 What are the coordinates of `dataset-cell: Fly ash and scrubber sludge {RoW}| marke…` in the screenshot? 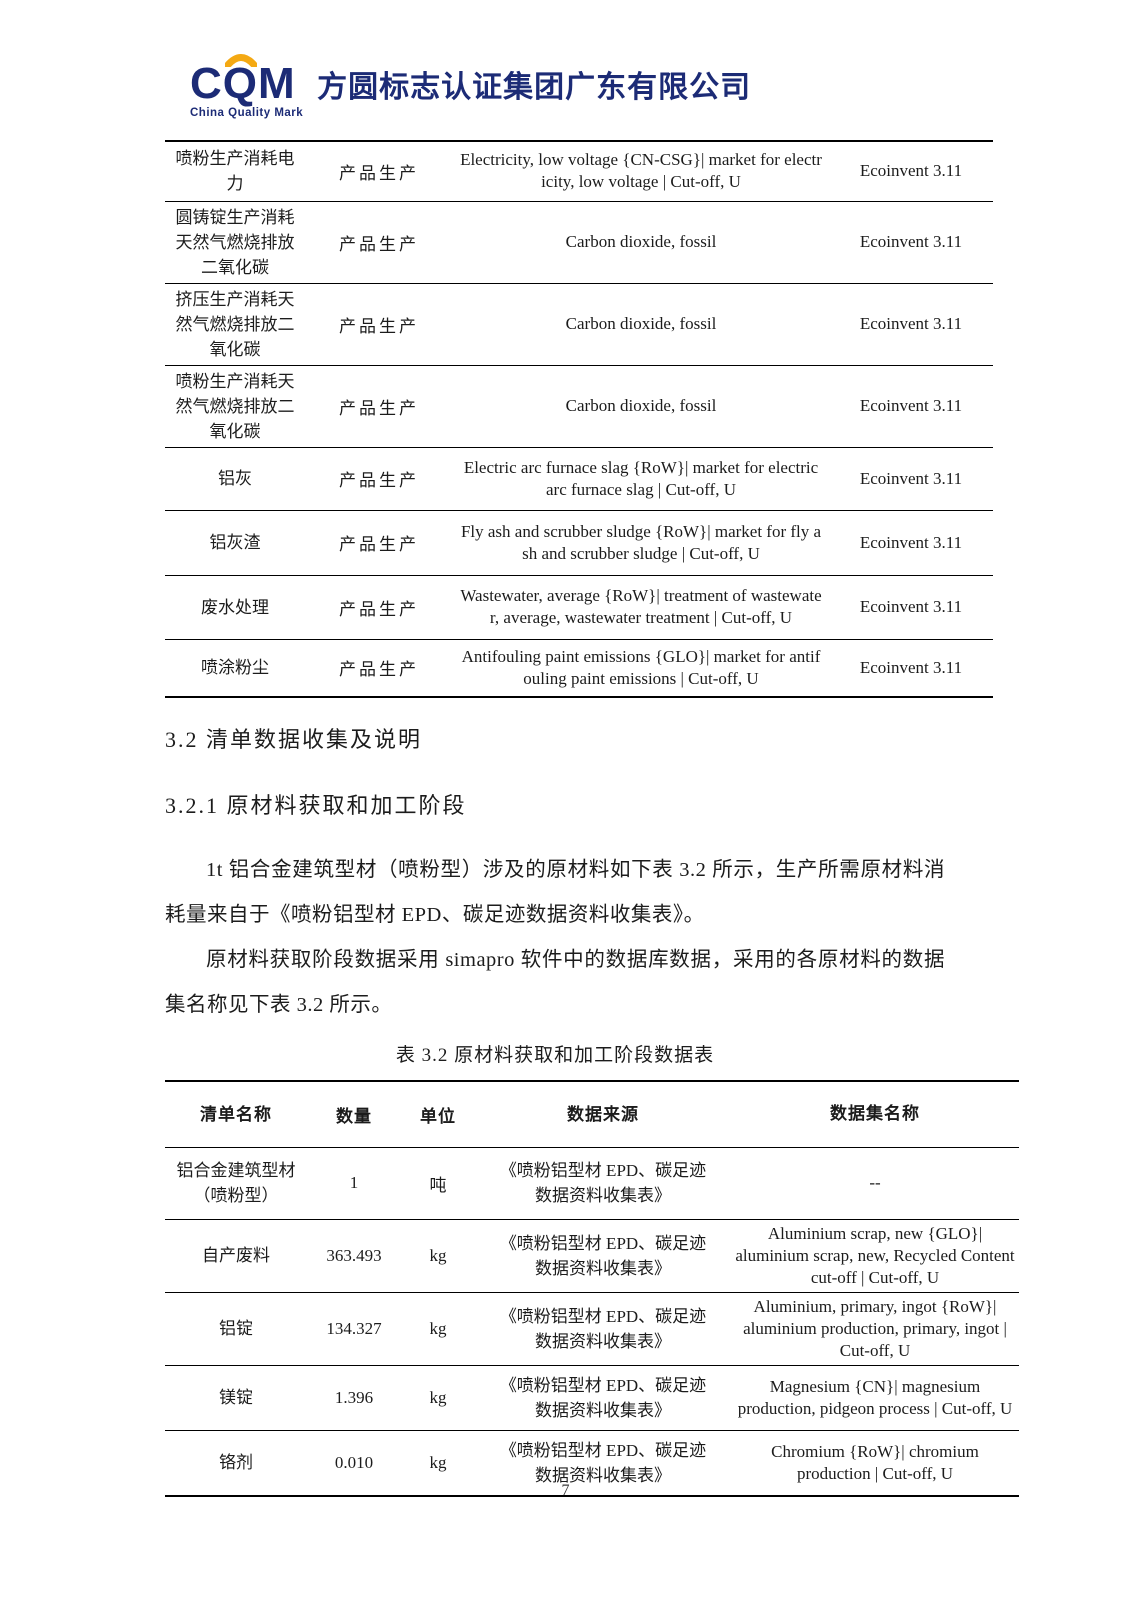 It's located at (641, 543).